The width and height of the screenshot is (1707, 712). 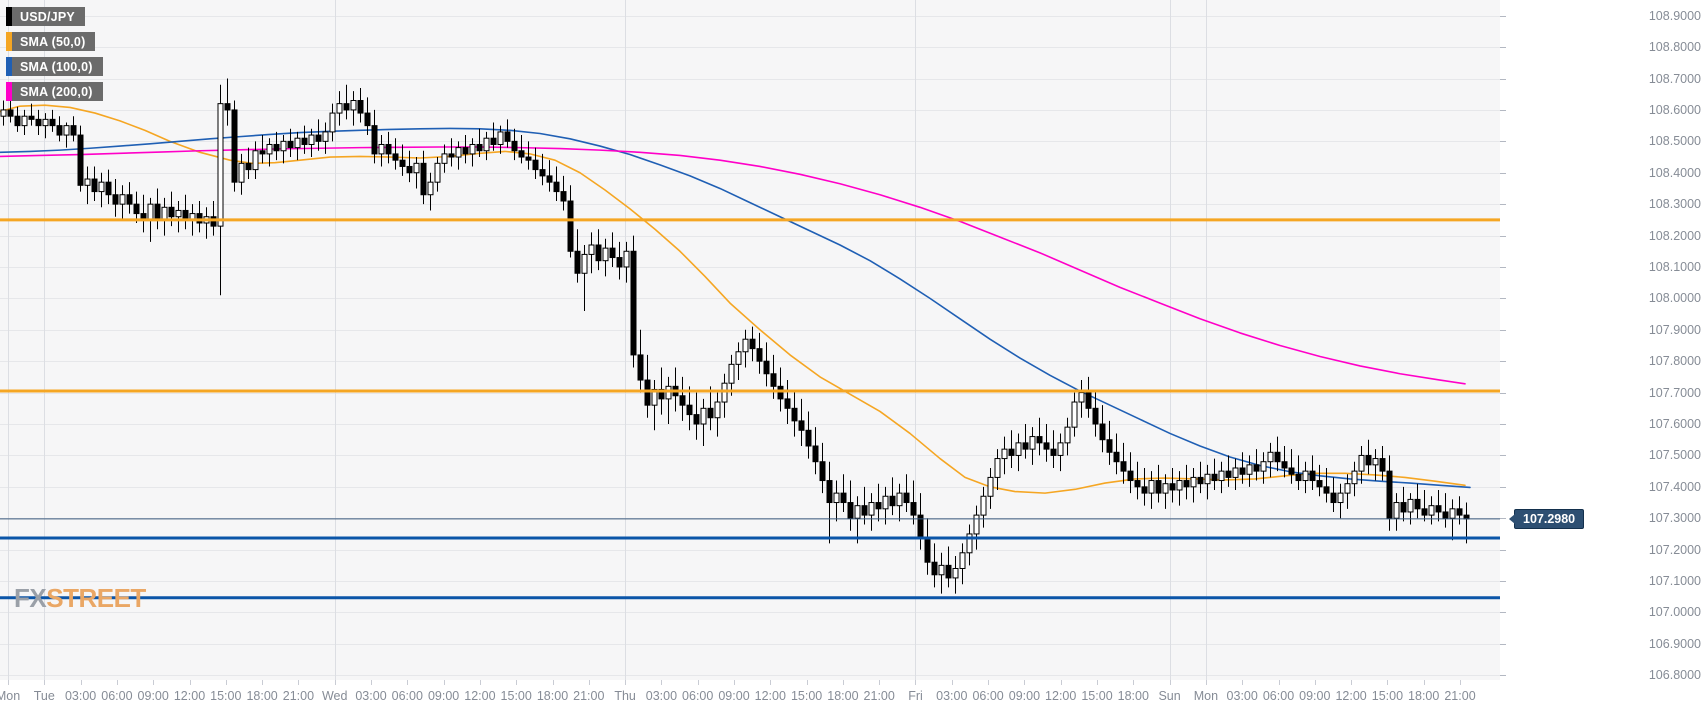 What do you see at coordinates (54, 66) in the screenshot?
I see `legend-item-sma100: SMA (100,0)` at bounding box center [54, 66].